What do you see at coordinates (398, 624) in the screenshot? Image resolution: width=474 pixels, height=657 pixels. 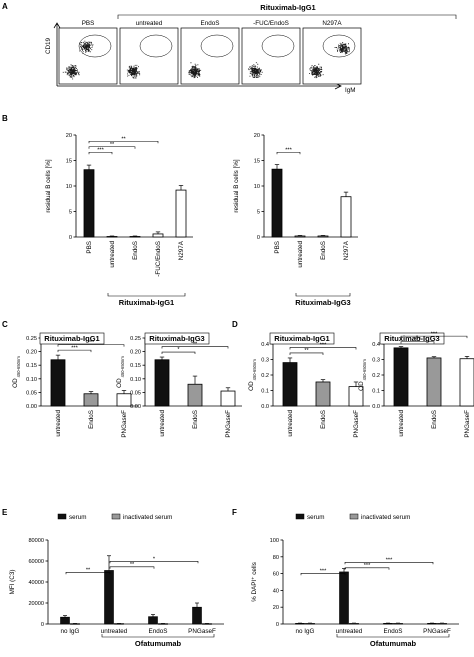 I see `bar-F-endos-inactivated-serum` at bounding box center [398, 624].